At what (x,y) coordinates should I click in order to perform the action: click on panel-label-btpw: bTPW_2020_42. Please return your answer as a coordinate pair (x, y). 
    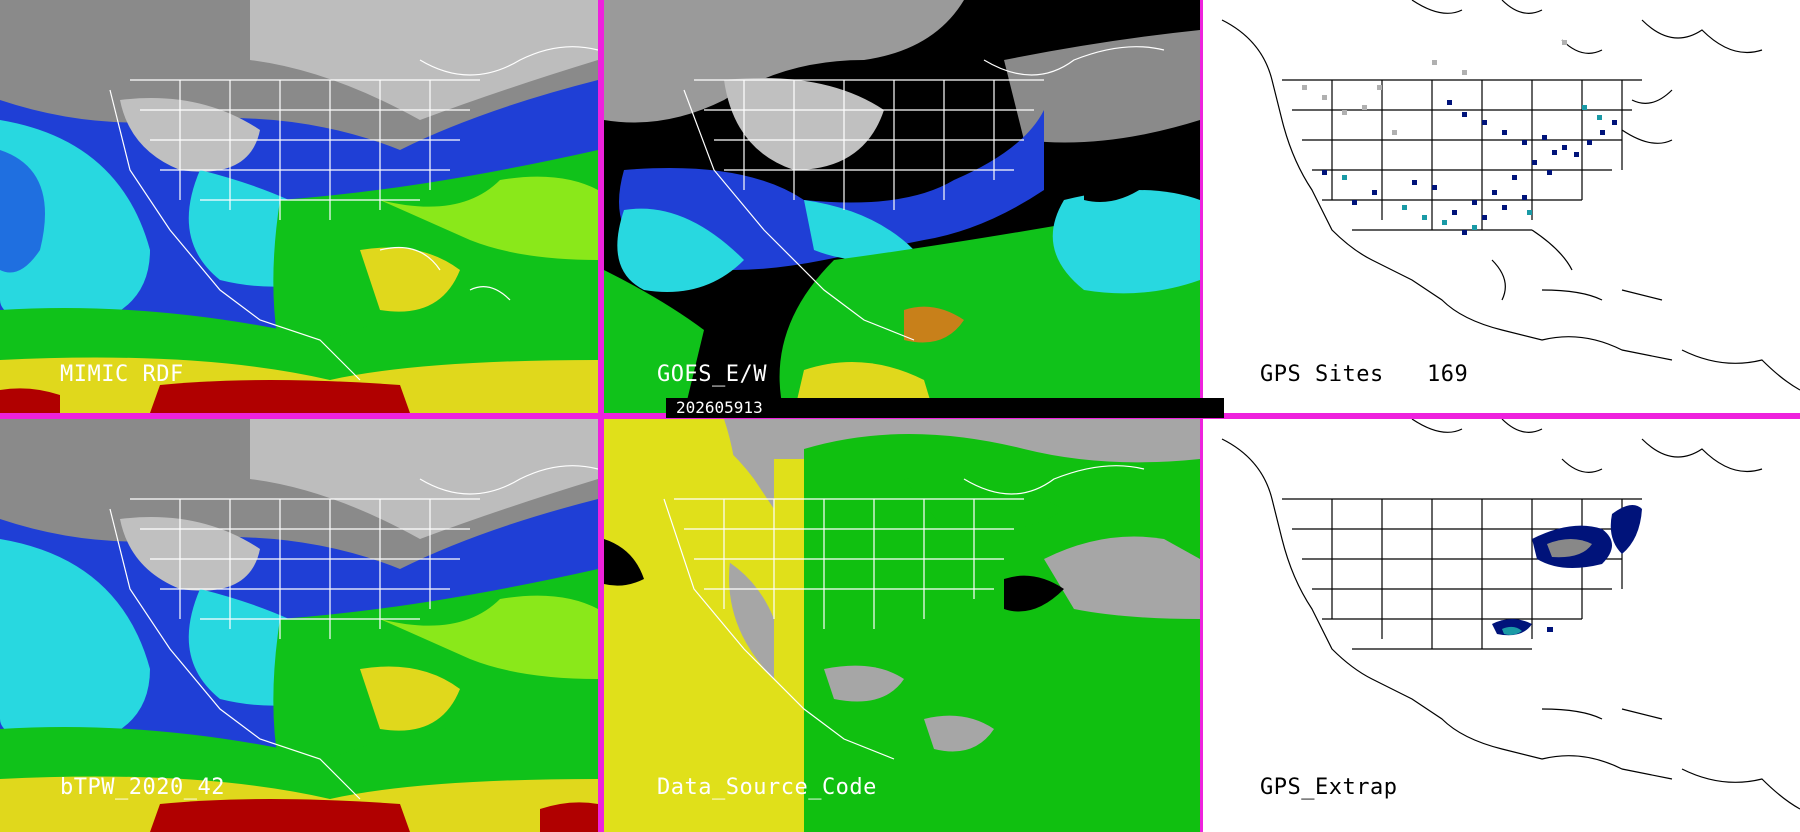
    Looking at the image, I should click on (142, 787).